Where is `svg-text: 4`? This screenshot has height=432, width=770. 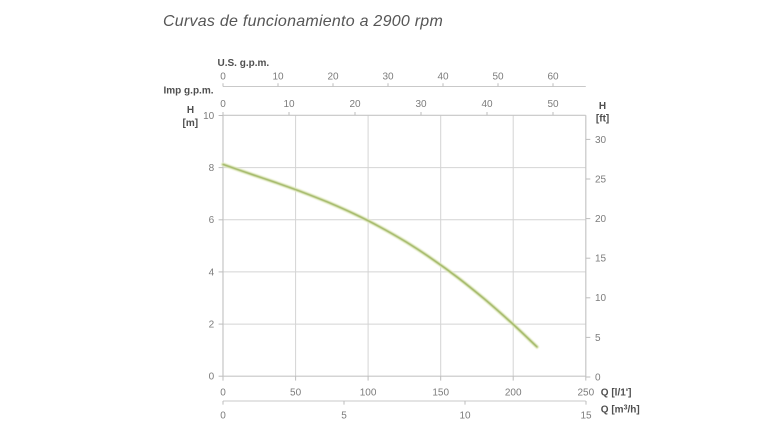
svg-text: 4 is located at coordinates (212, 272).